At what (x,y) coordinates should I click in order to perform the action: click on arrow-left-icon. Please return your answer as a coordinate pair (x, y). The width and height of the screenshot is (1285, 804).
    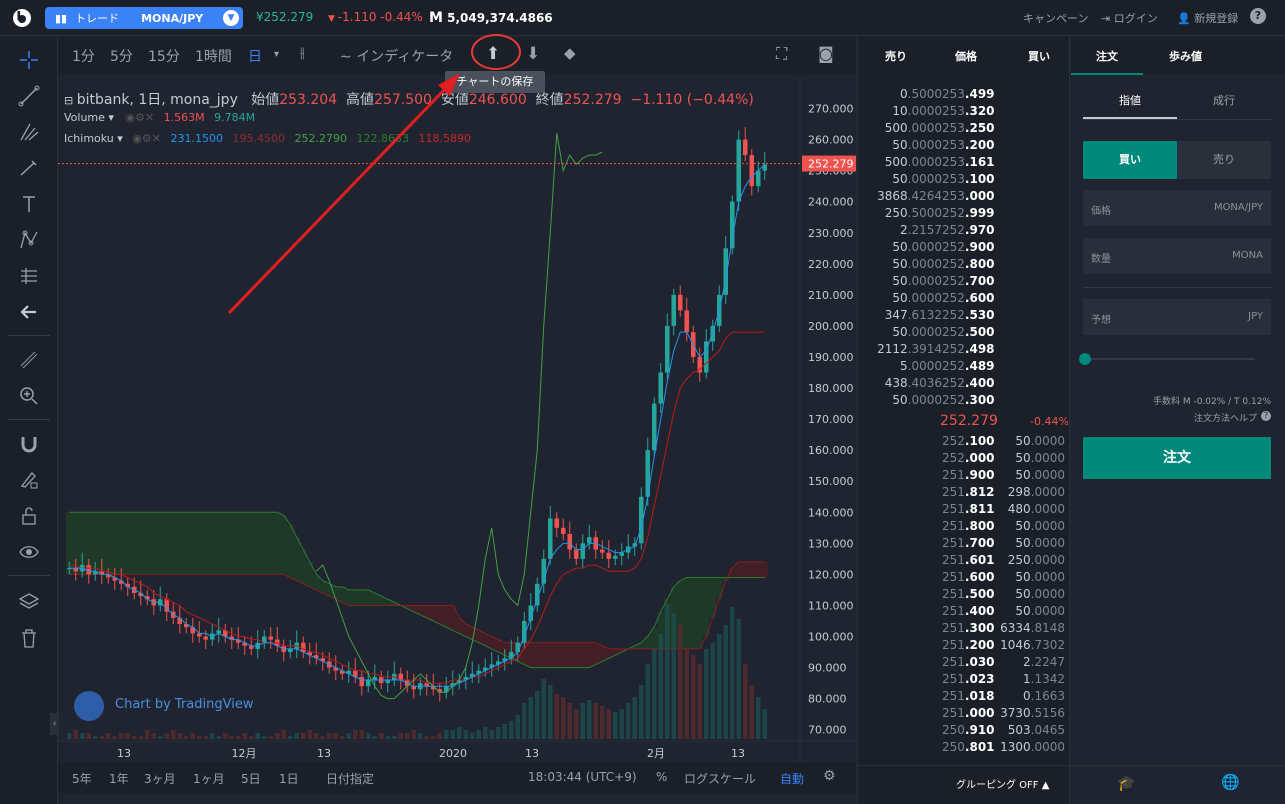
    Looking at the image, I should click on (29, 312).